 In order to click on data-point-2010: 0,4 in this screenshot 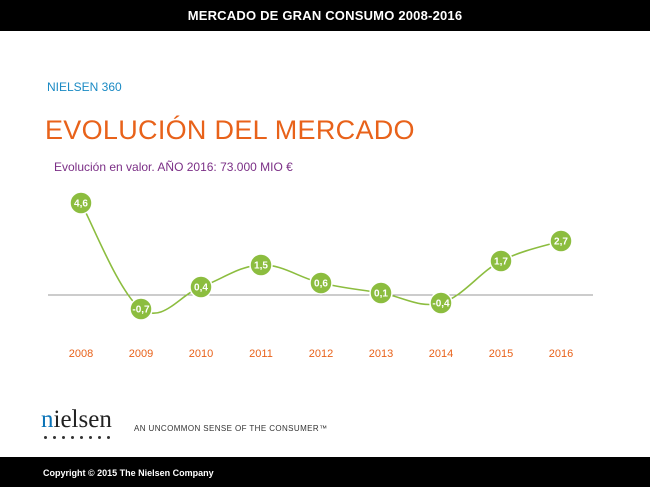, I will do `click(201, 287)`.